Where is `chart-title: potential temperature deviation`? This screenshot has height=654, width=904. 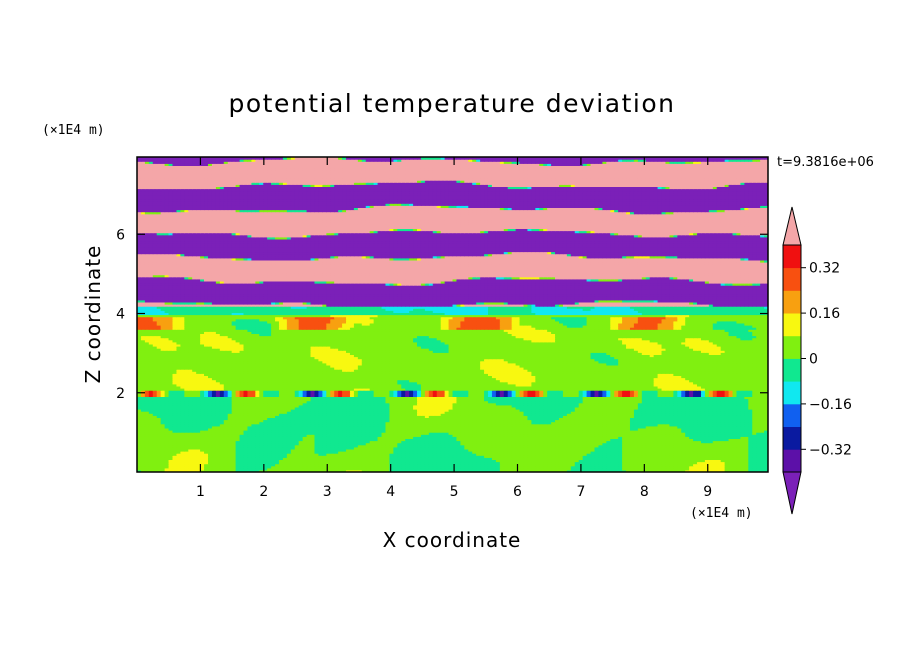
chart-title: potential temperature deviation is located at coordinates (452, 103).